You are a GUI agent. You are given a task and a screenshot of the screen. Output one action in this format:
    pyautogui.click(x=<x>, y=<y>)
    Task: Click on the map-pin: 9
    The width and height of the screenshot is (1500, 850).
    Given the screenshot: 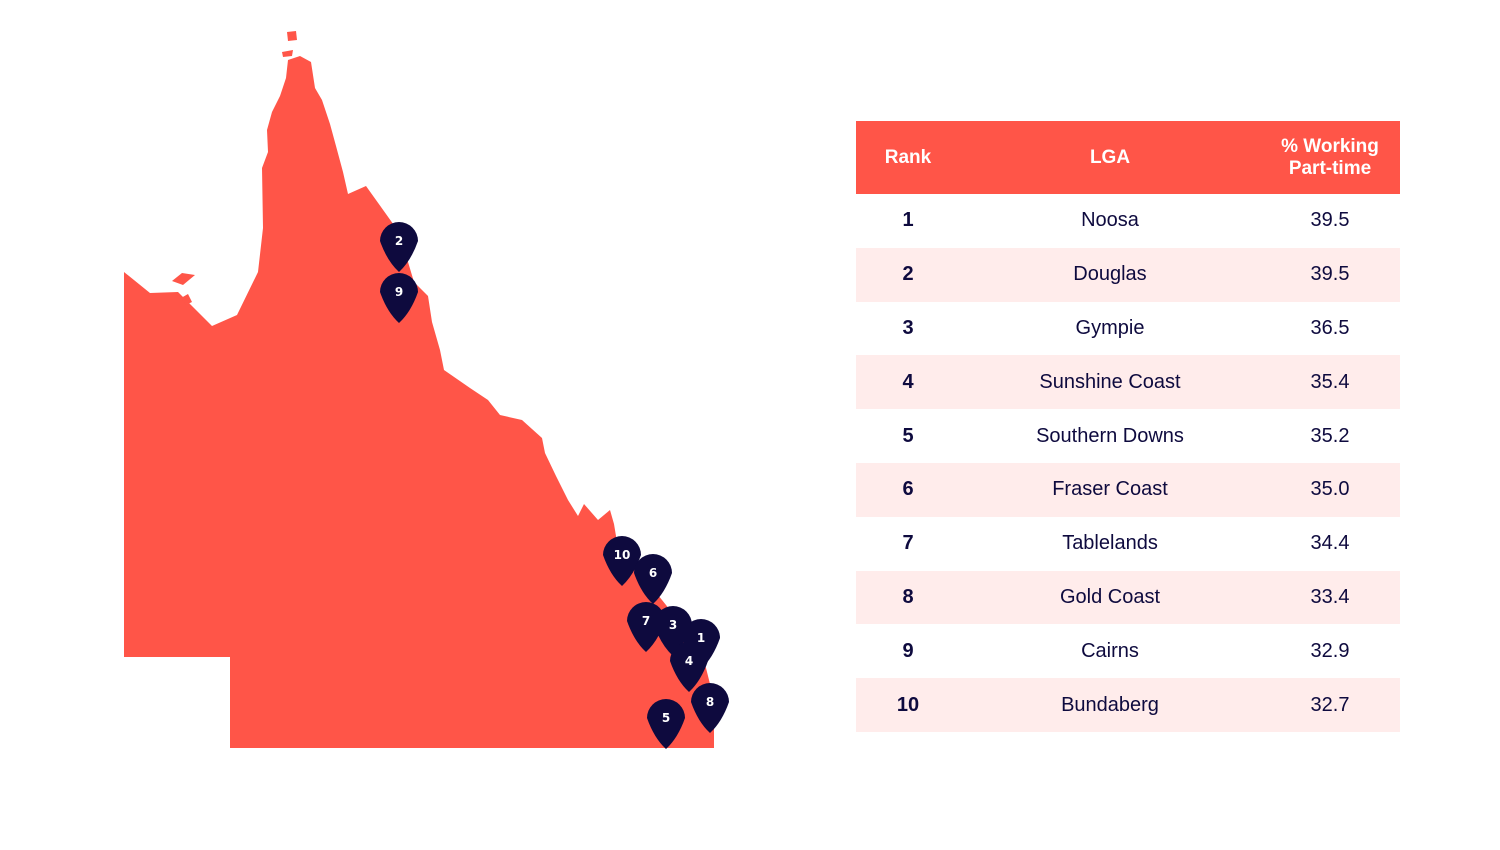 What is the action you would take?
    pyautogui.click(x=399, y=298)
    